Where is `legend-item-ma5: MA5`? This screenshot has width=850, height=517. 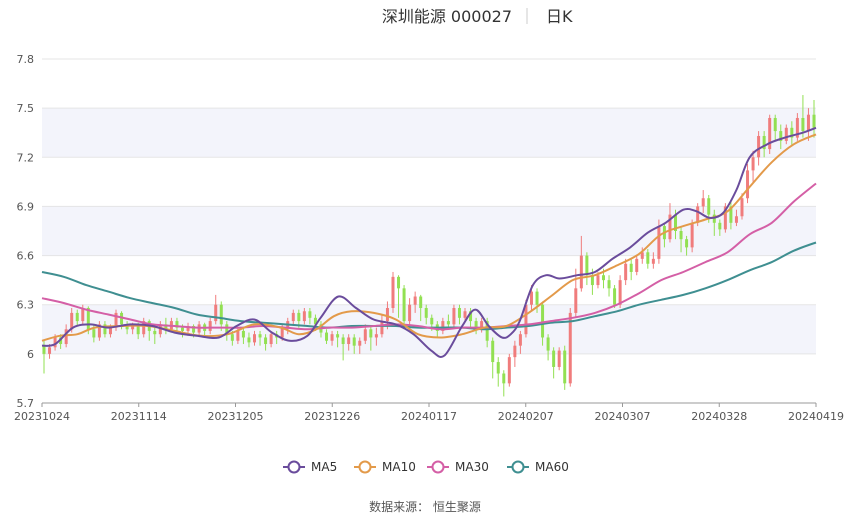
legend-item-ma5: MA5 is located at coordinates (310, 467).